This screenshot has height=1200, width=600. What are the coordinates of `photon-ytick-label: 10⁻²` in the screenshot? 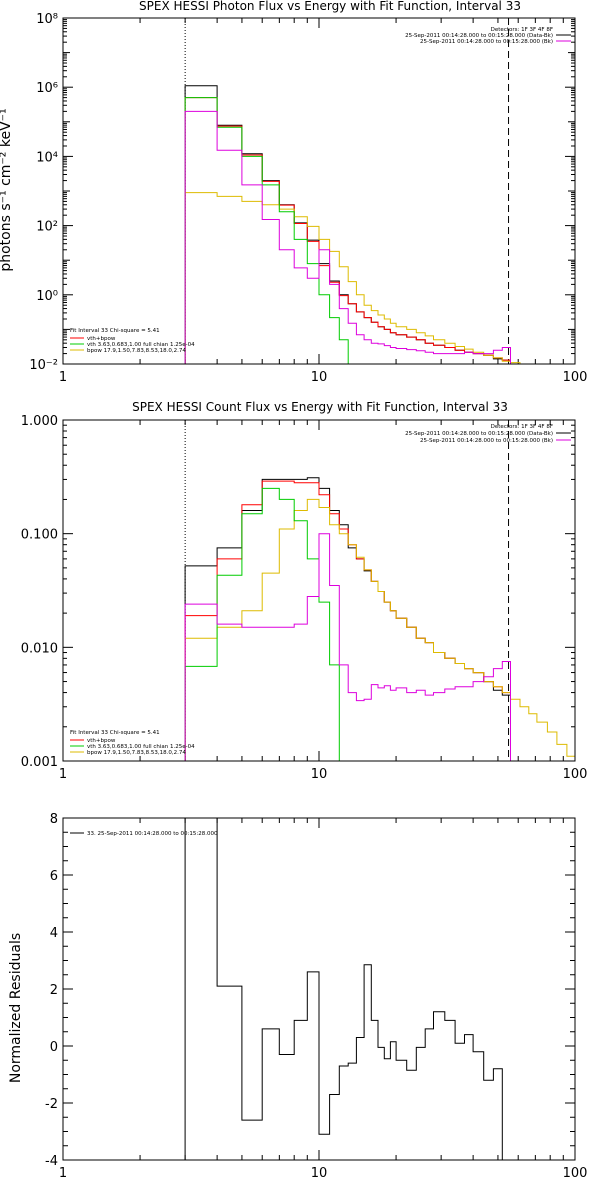 It's located at (43, 365).